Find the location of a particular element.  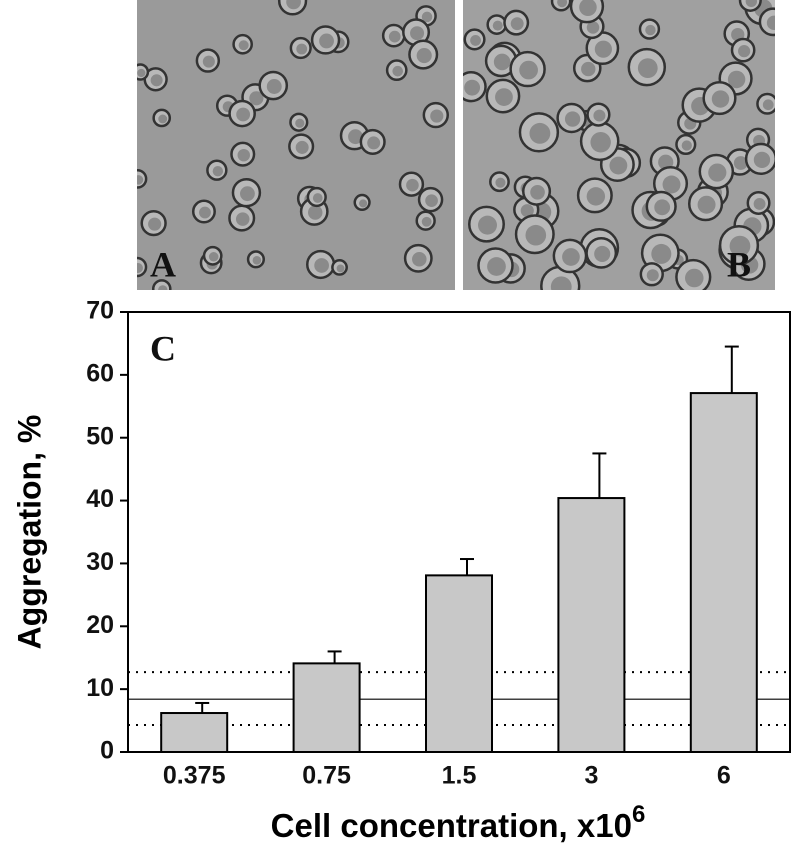

panel-label: B is located at coordinates (739, 264).